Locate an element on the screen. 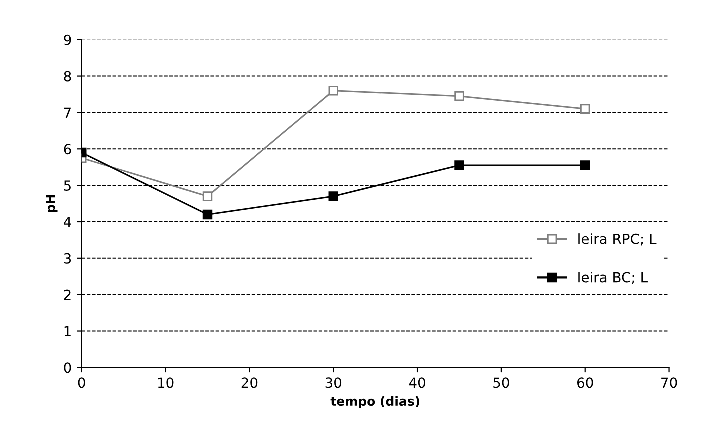  x-tick-label: 40 is located at coordinates (417, 383).